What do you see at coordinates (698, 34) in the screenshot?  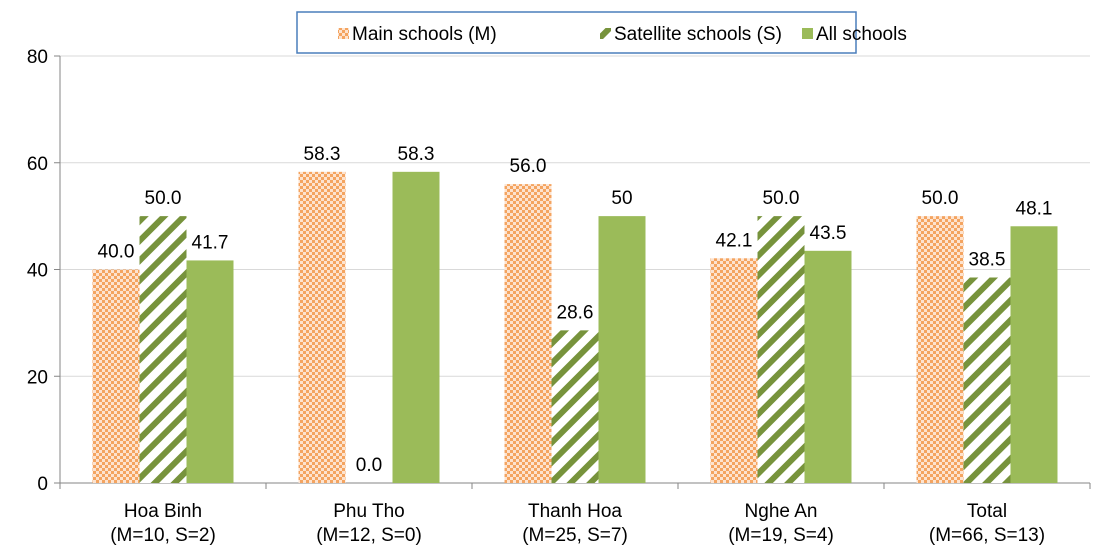 I see `legend-label: Satellite schools (S)` at bounding box center [698, 34].